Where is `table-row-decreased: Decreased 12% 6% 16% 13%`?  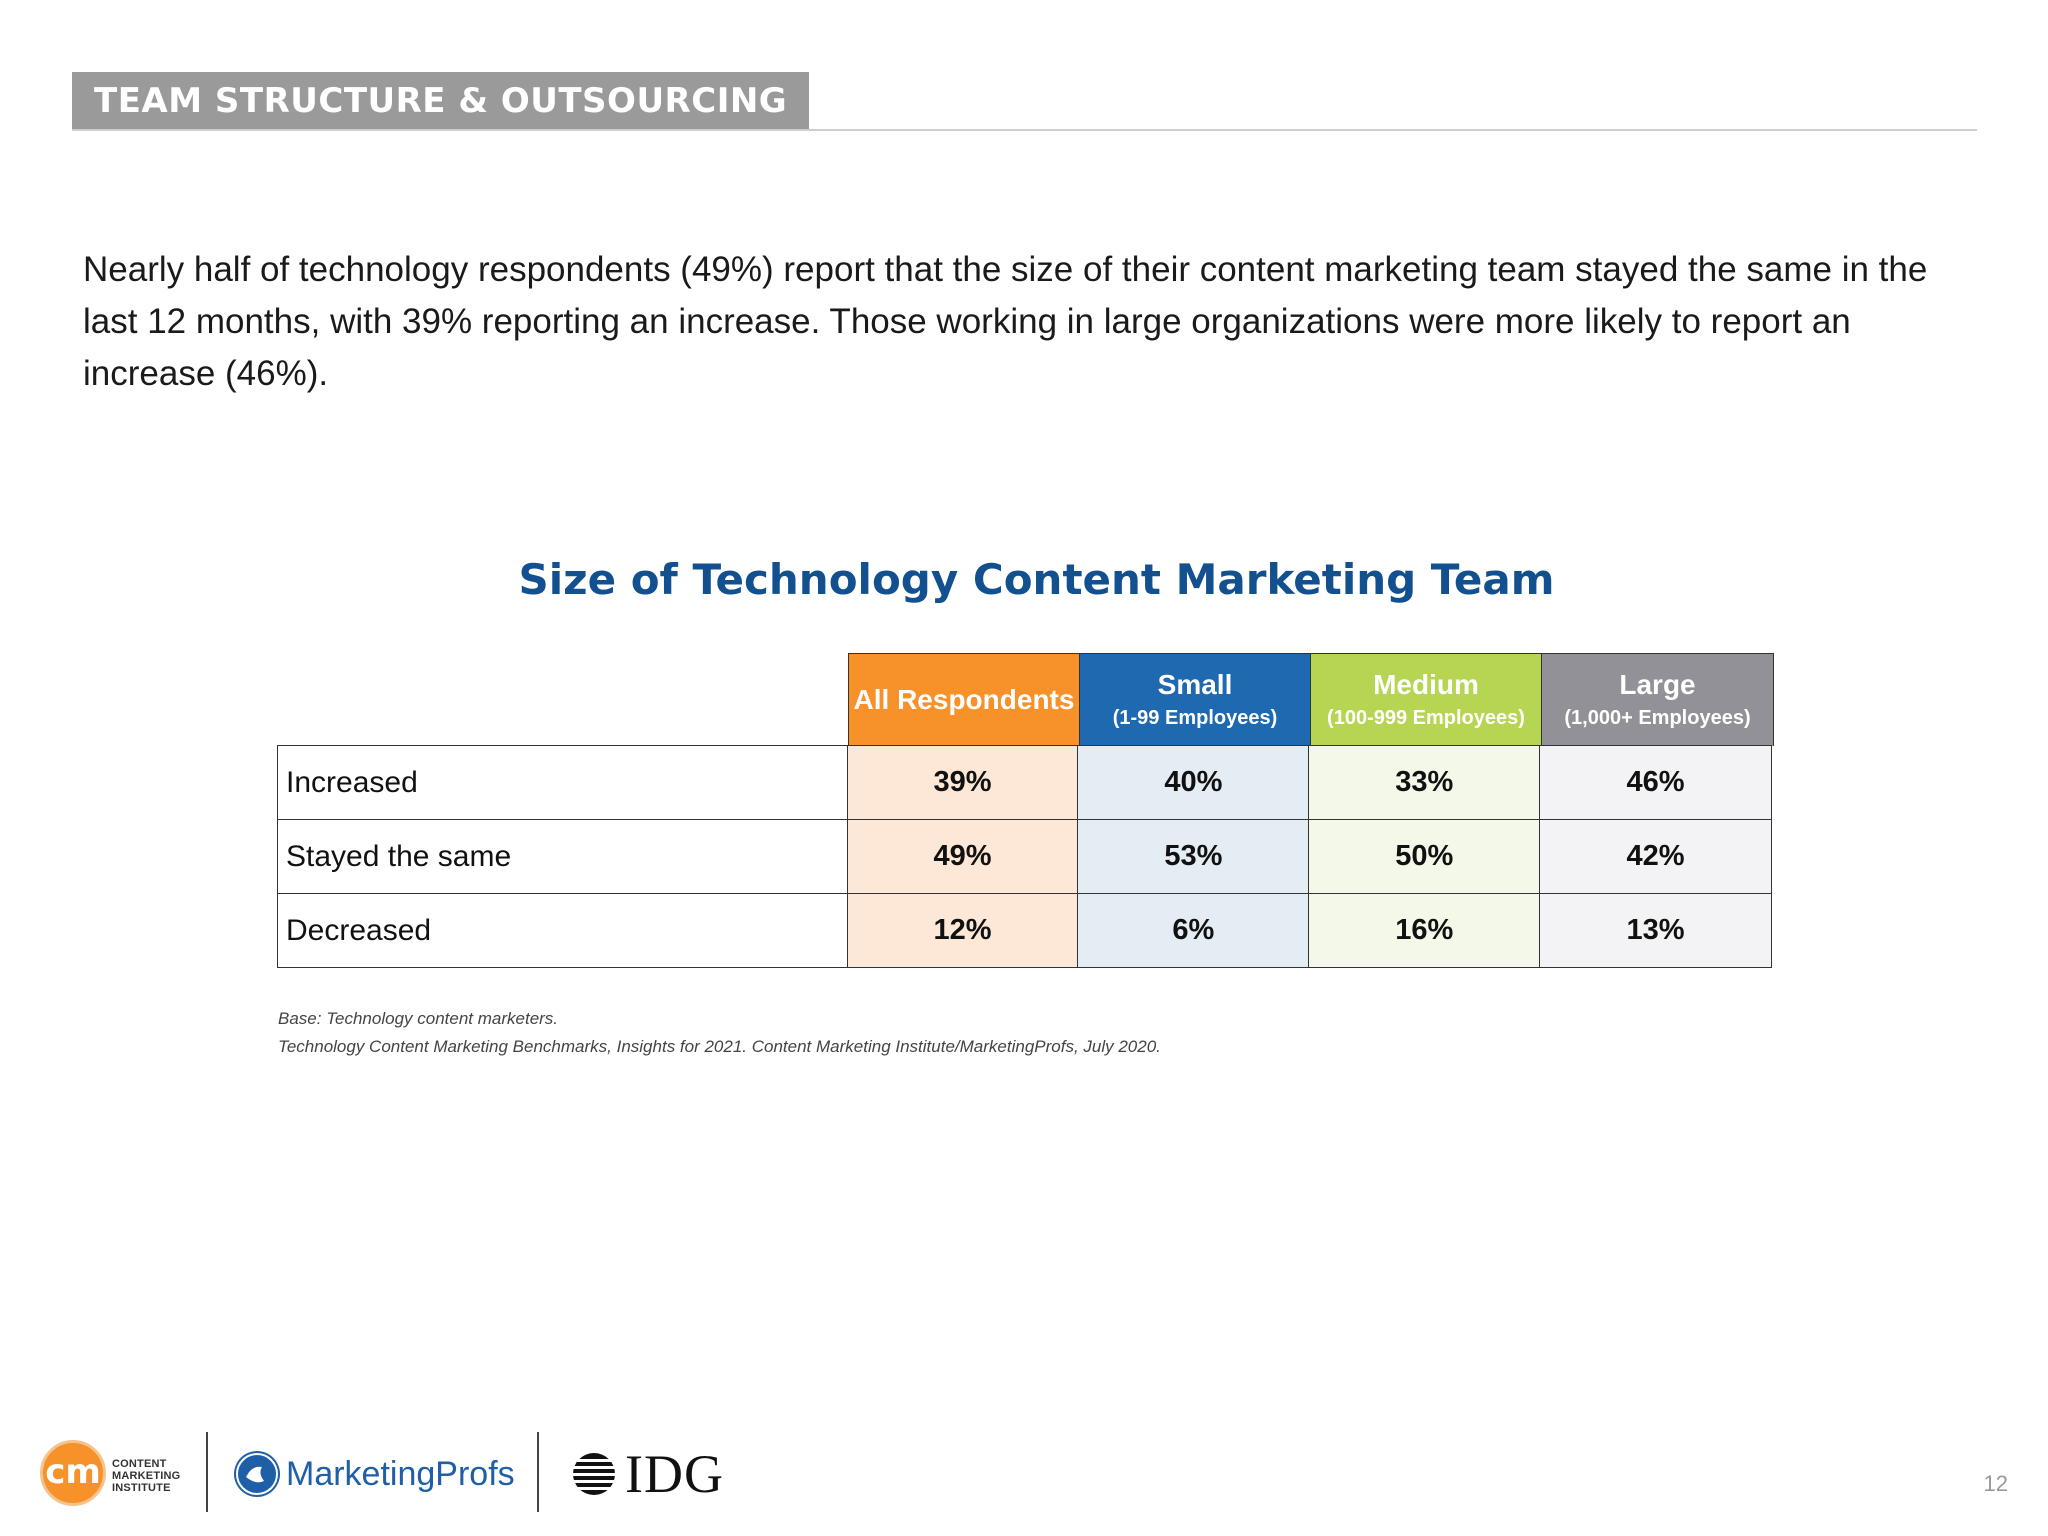
table-row-decreased: Decreased 12% 6% 16% 13% is located at coordinates (1024, 930).